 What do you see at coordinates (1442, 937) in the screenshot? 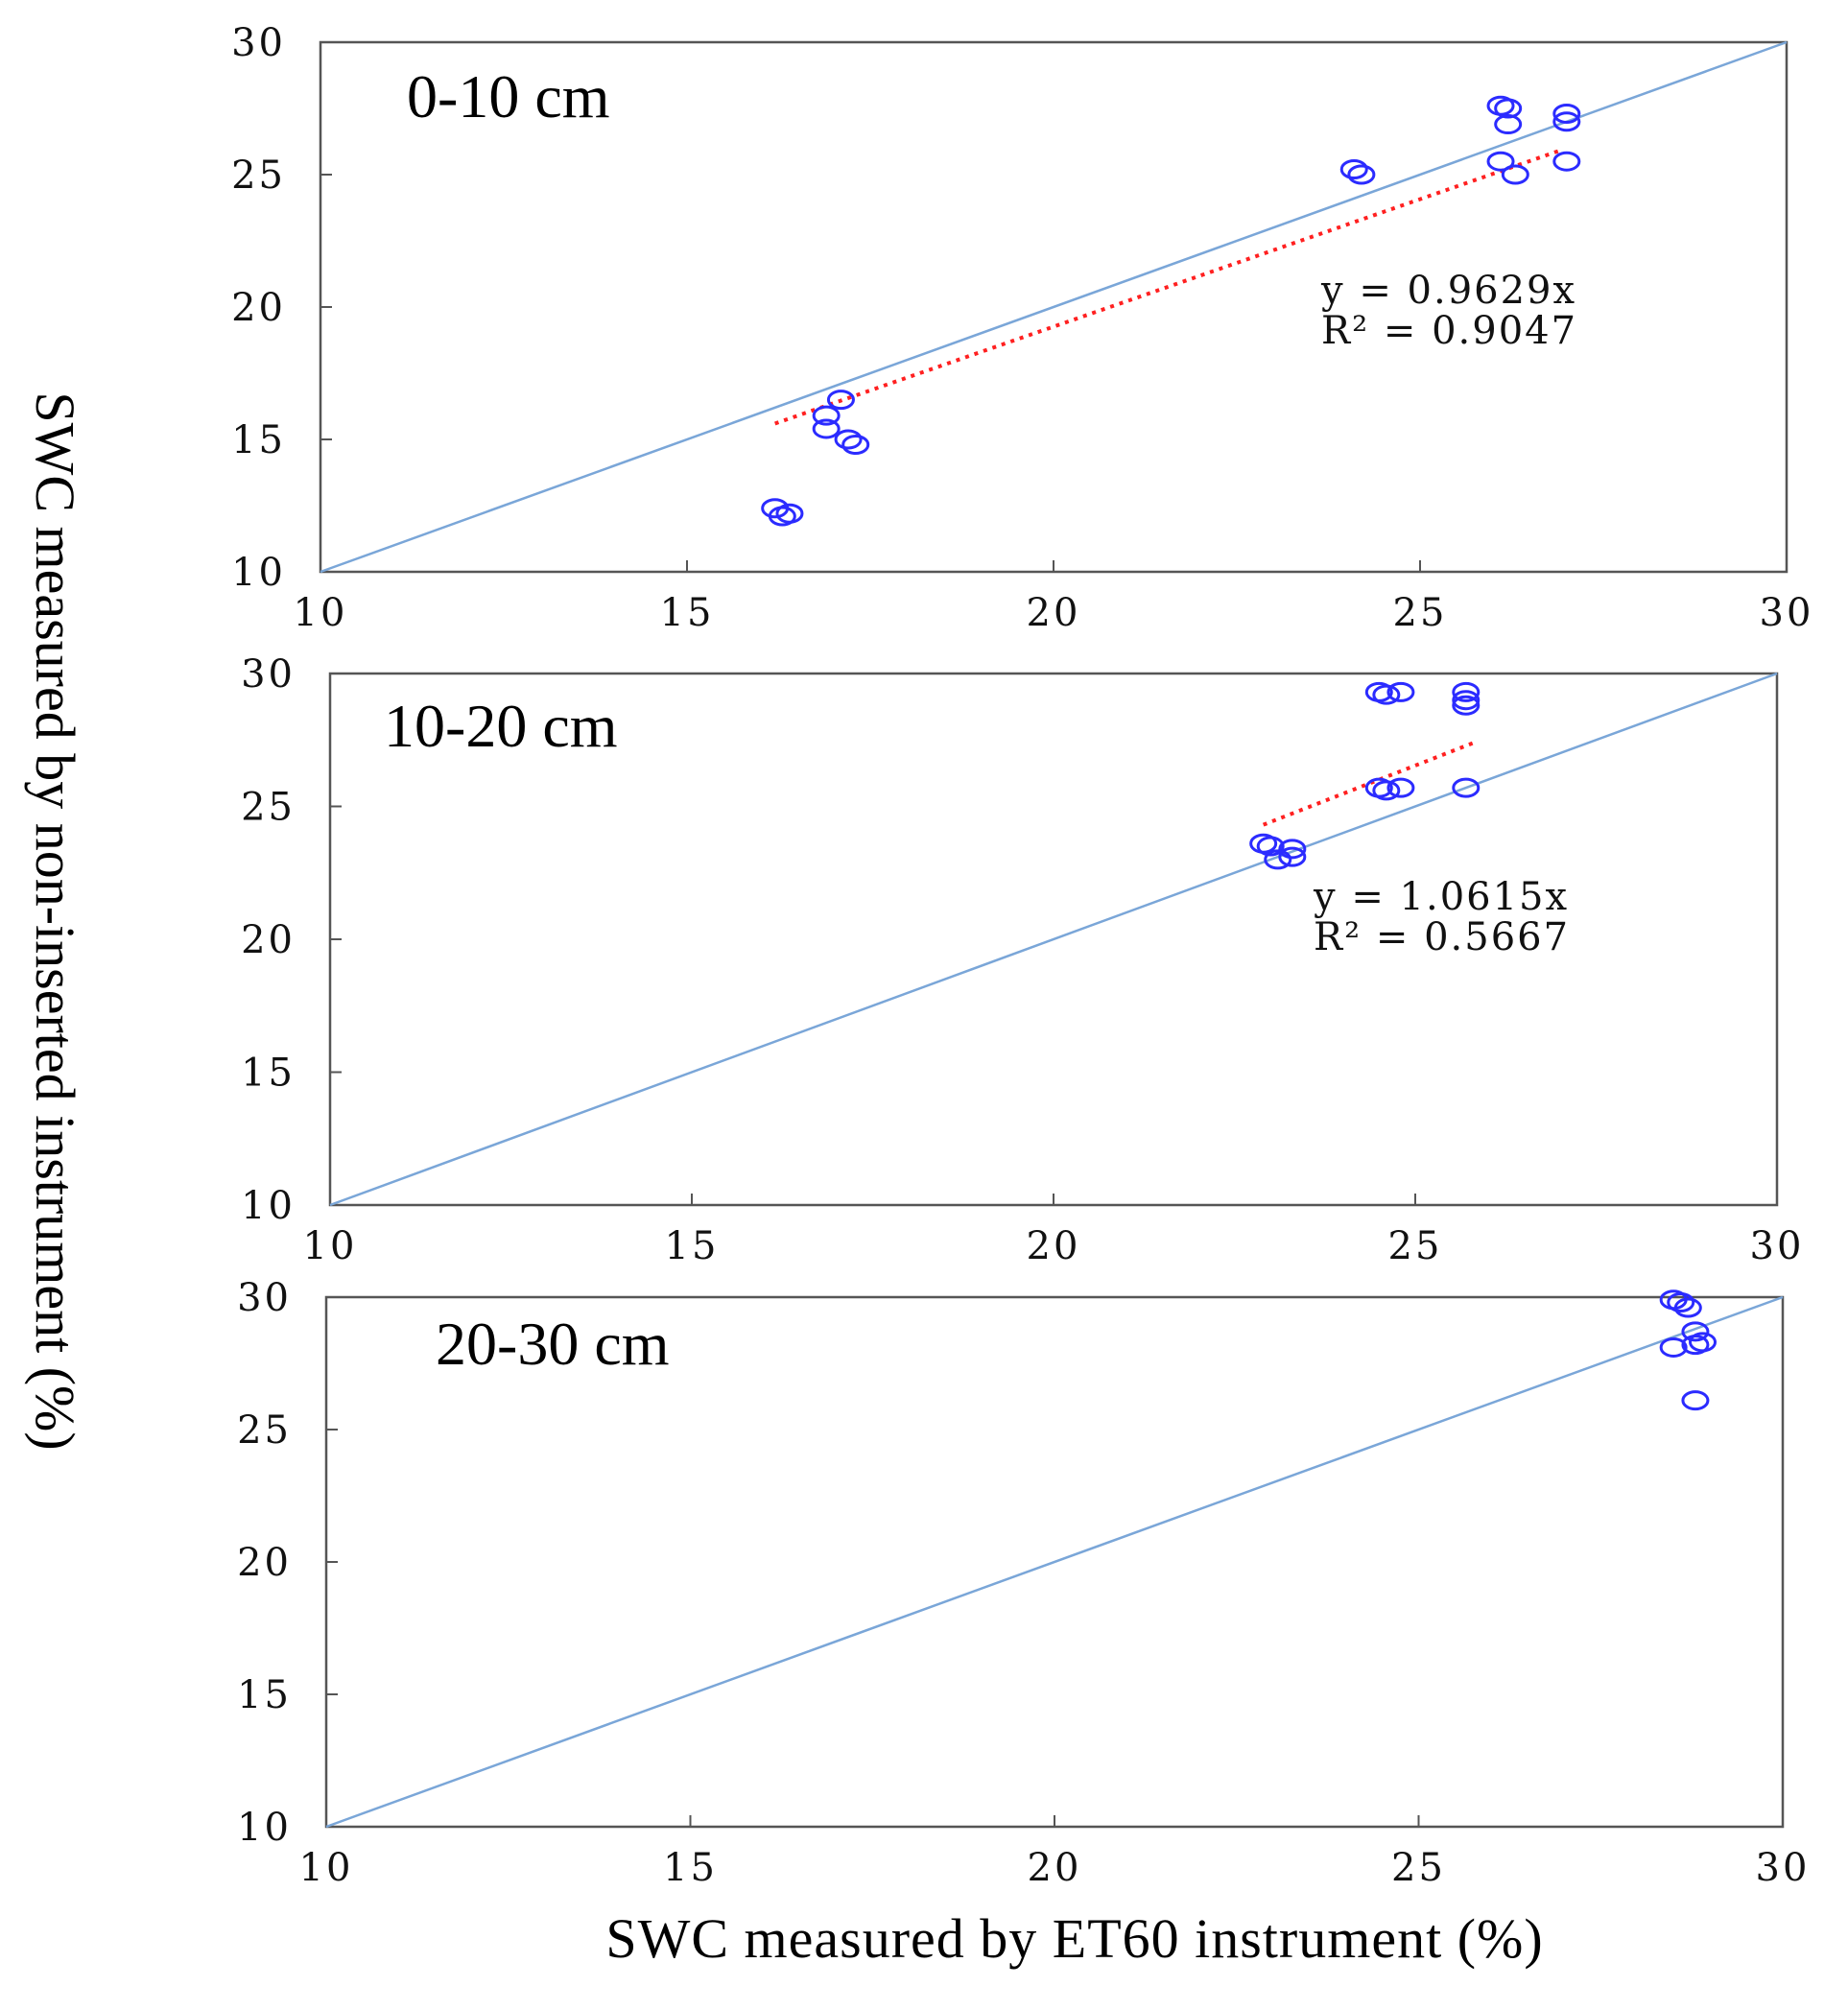
I see `fit-r-squared: R² = 0.5667` at bounding box center [1442, 937].